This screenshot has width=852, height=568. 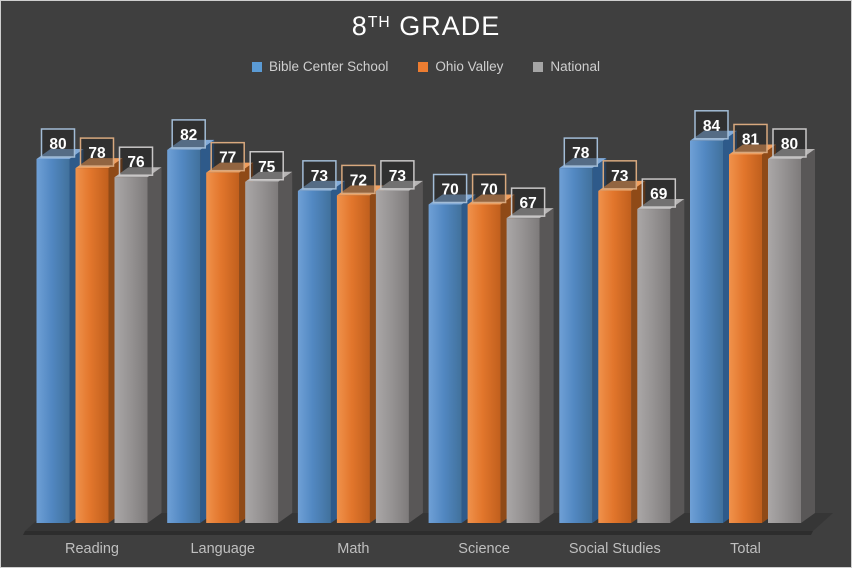 What do you see at coordinates (745, 338) in the screenshot?
I see `bar-ohio-valley-total` at bounding box center [745, 338].